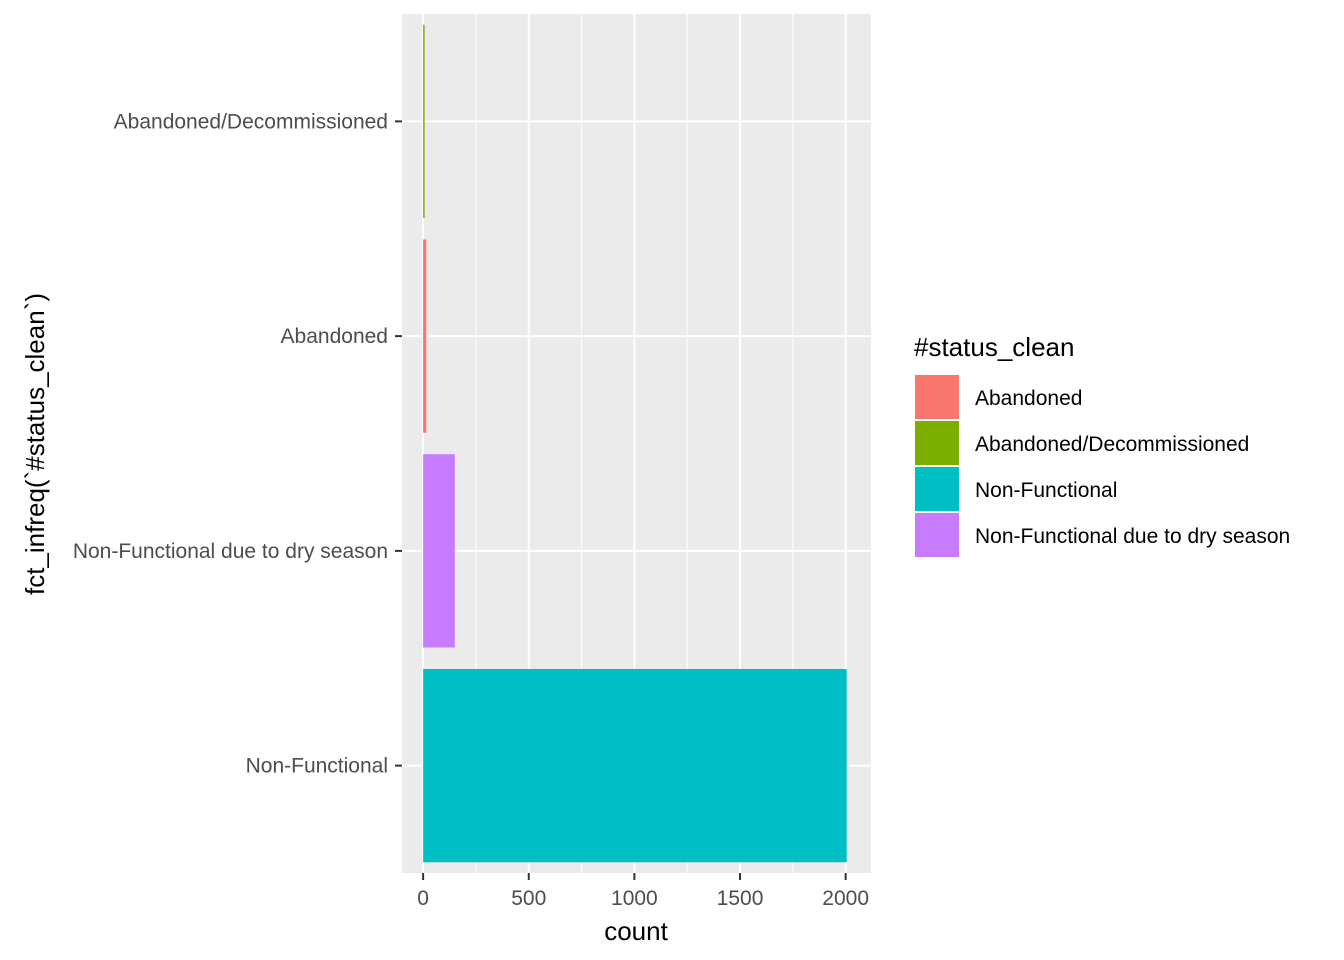 This screenshot has height=960, width=1344. Describe the element at coordinates (1028, 398) in the screenshot. I see `legend-label: Abandoned` at that location.